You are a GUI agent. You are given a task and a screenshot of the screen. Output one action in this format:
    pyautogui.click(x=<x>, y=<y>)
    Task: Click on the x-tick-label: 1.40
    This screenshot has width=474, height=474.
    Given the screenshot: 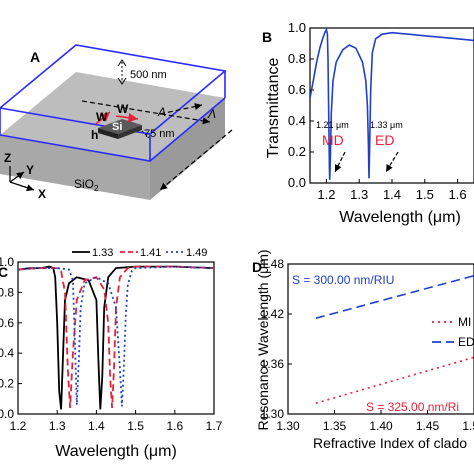 What is the action you would take?
    pyautogui.click(x=381, y=426)
    